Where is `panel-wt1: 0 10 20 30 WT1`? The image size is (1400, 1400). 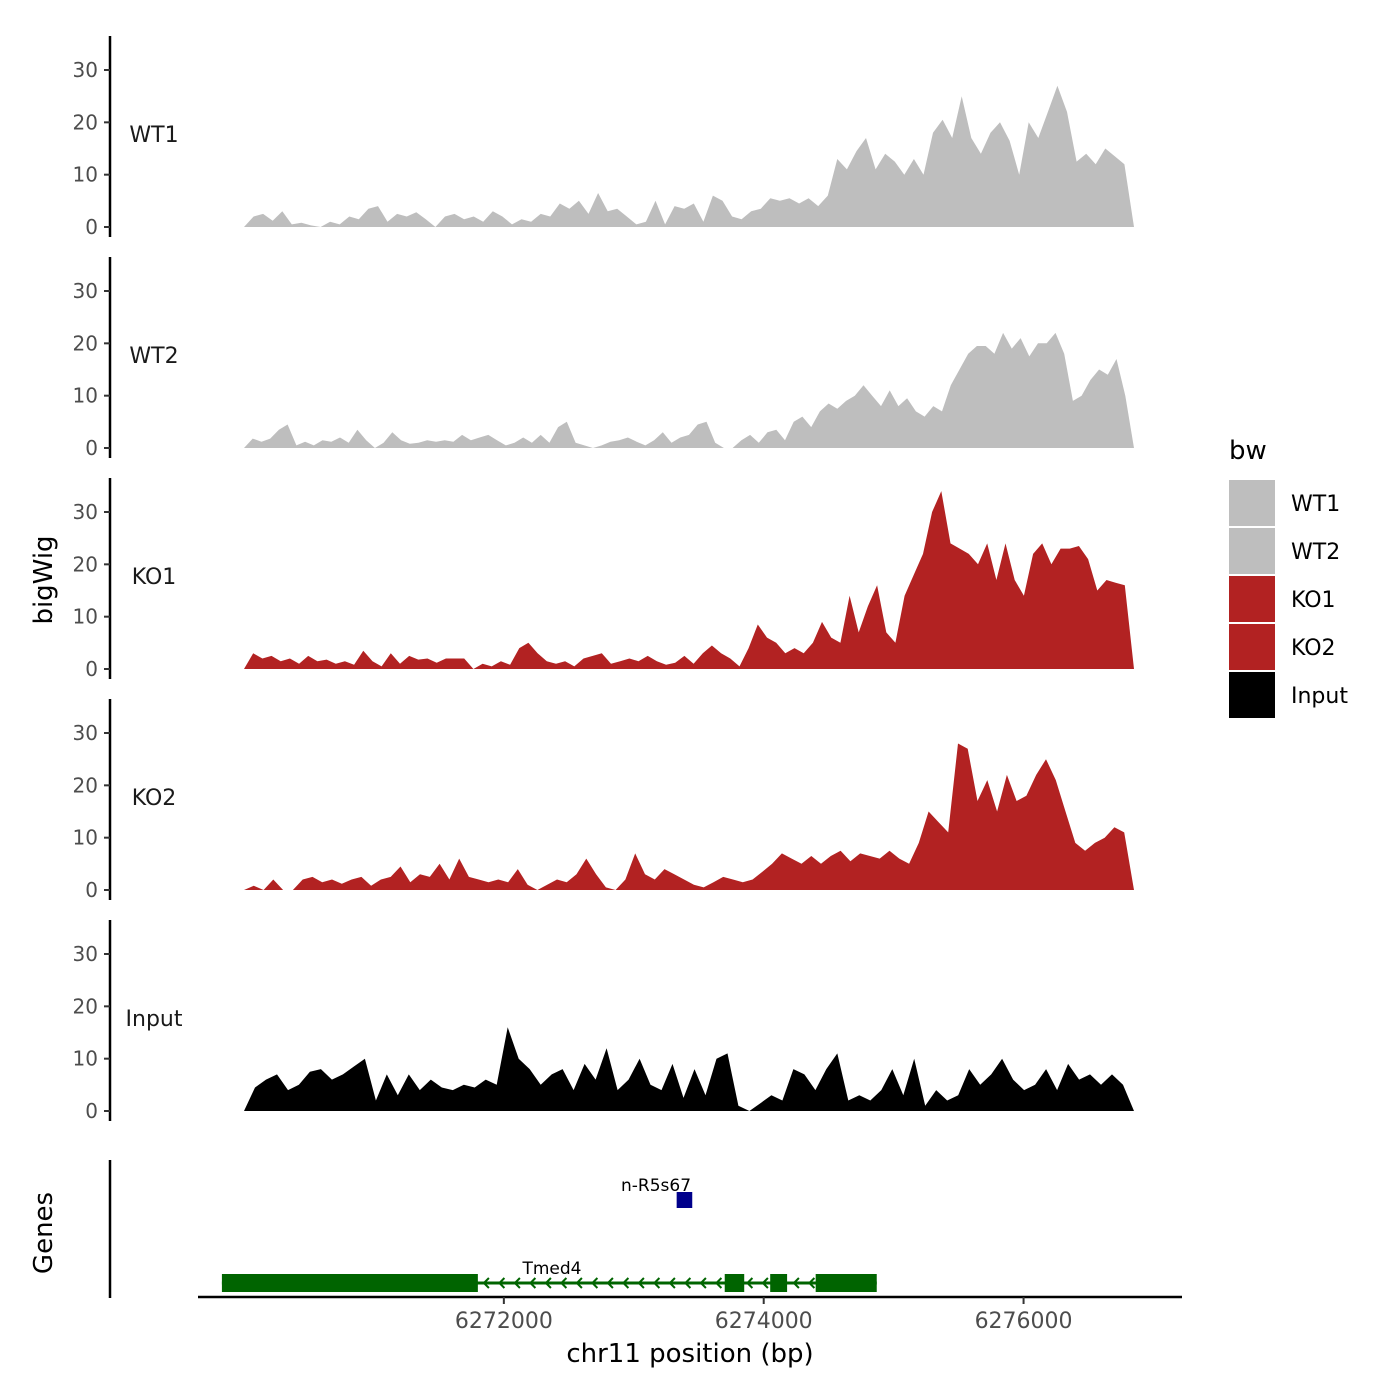
panel-wt1: 0 10 20 30 WT1 is located at coordinates (603, 137).